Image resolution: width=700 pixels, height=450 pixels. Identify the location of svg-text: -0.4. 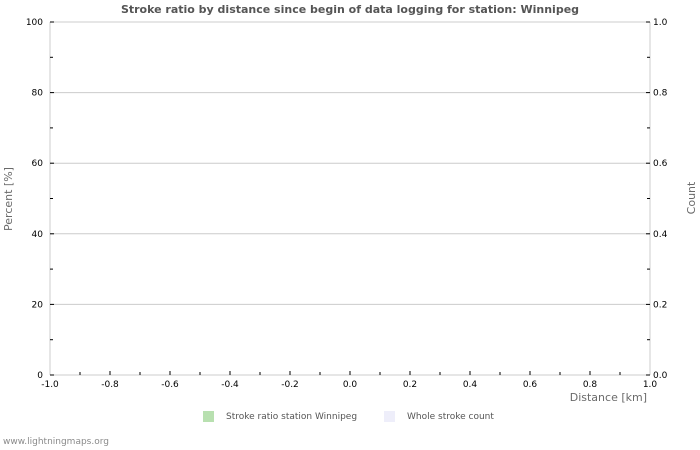
(230, 385).